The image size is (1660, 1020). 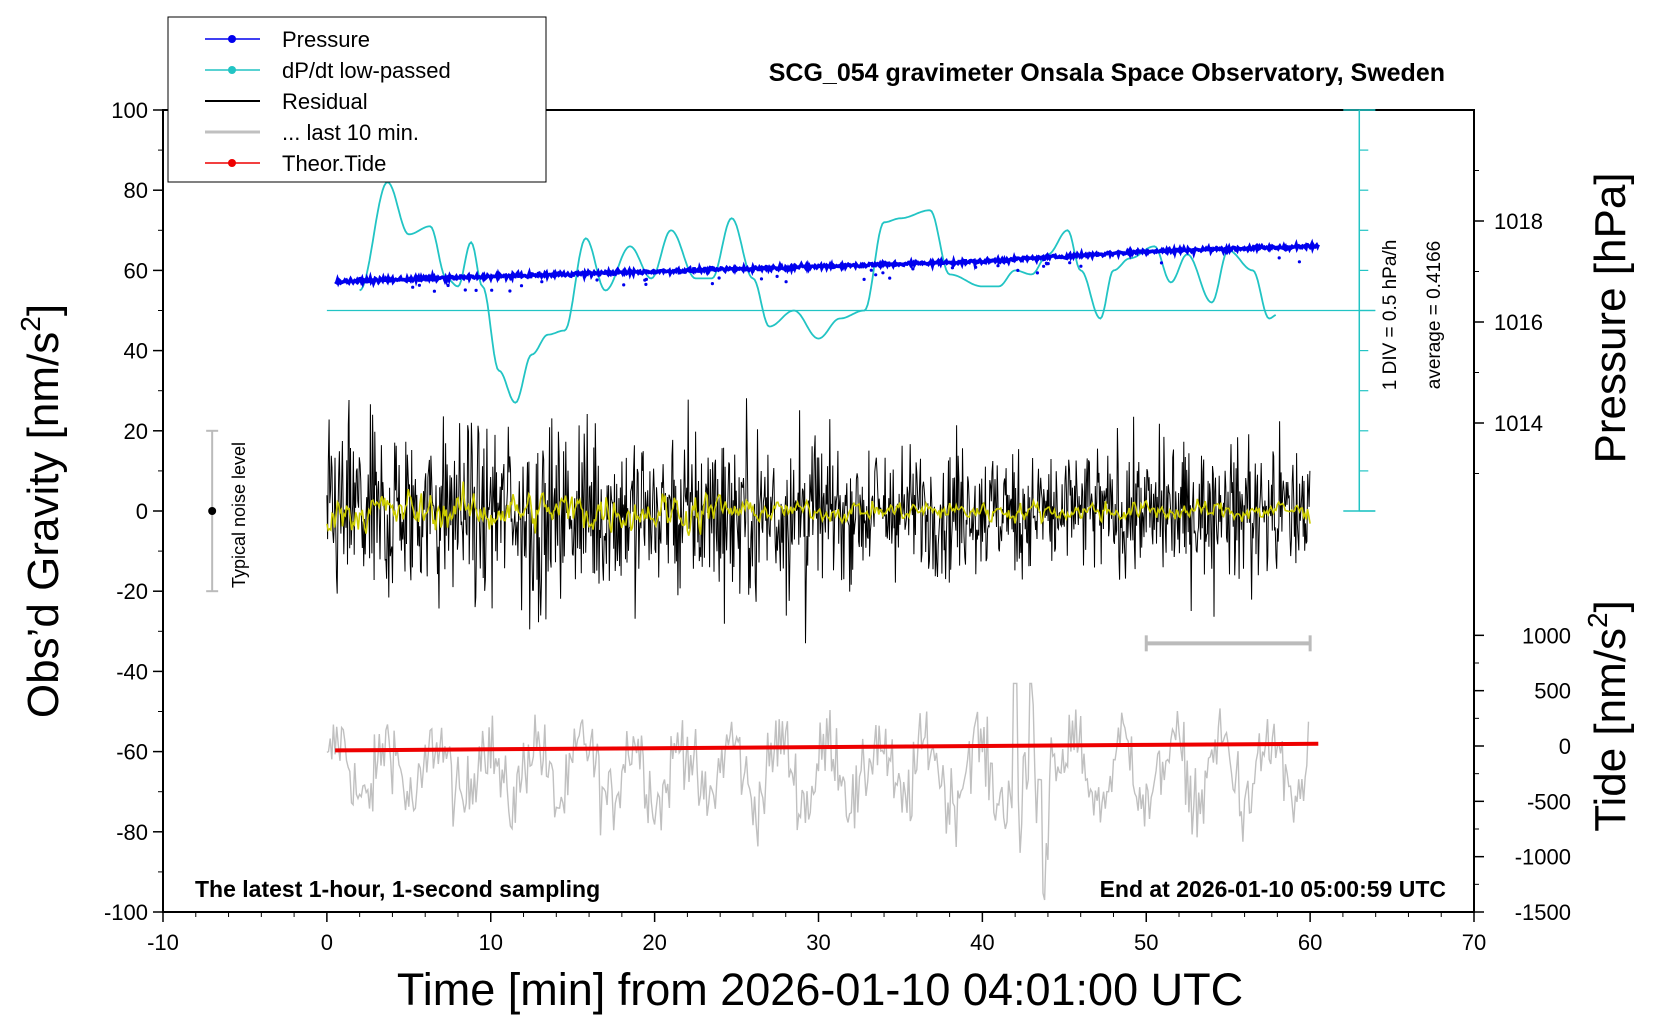 I want to click on div-annotation: 1 DIV = 0.5 hPa/h, so click(x=1390, y=315).